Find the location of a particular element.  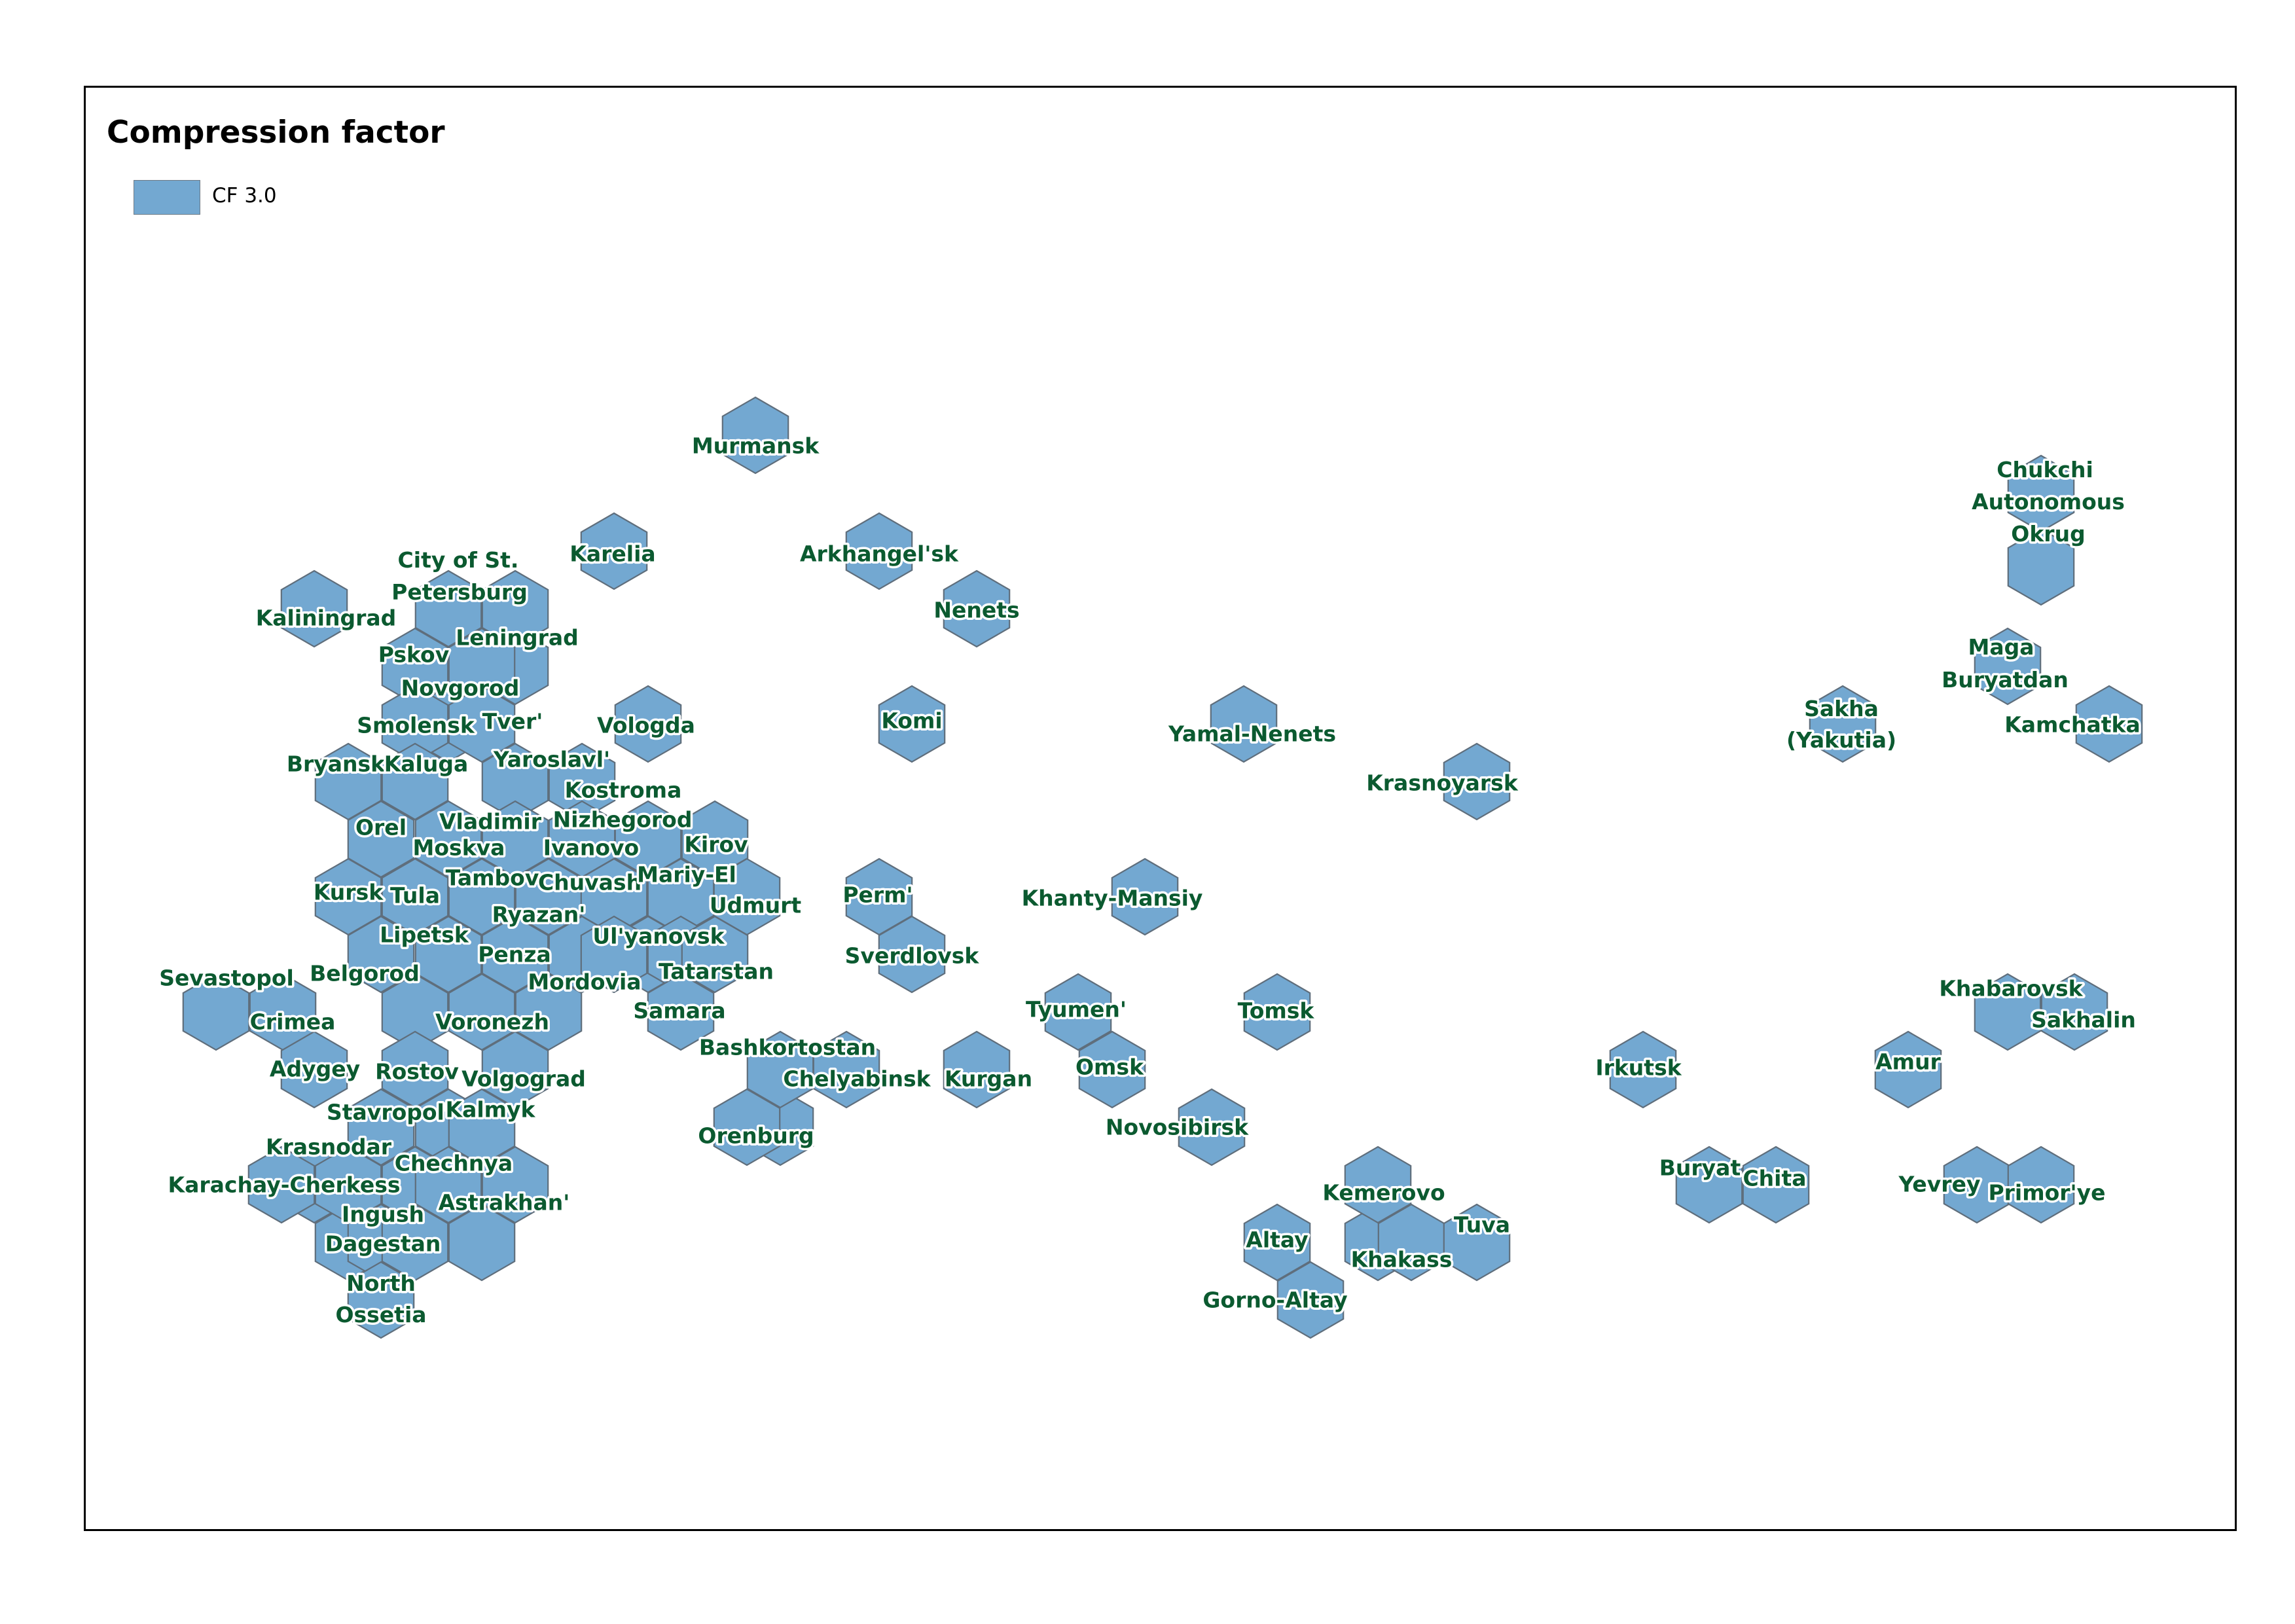

region-label-kurgan: Kurgan is located at coordinates (989, 1079).